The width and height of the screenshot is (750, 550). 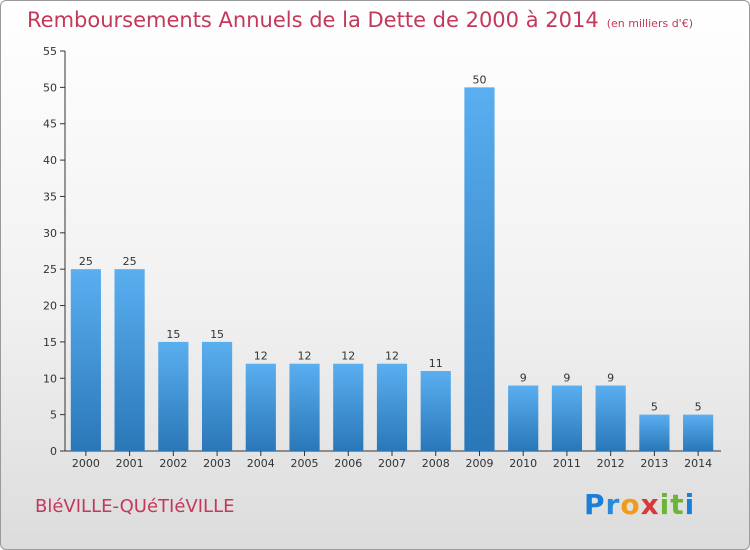 What do you see at coordinates (53, 415) in the screenshot?
I see `y-tick-label: 5` at bounding box center [53, 415].